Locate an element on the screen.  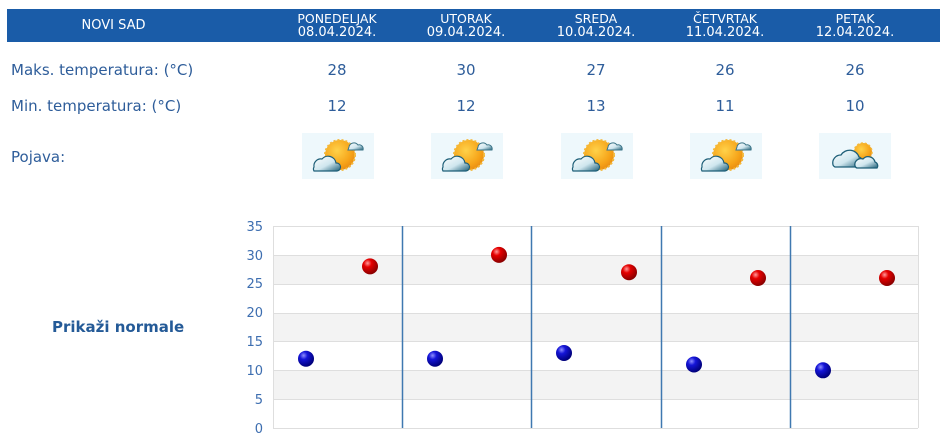
min-temp-value: 13 is located at coordinates (596, 106).